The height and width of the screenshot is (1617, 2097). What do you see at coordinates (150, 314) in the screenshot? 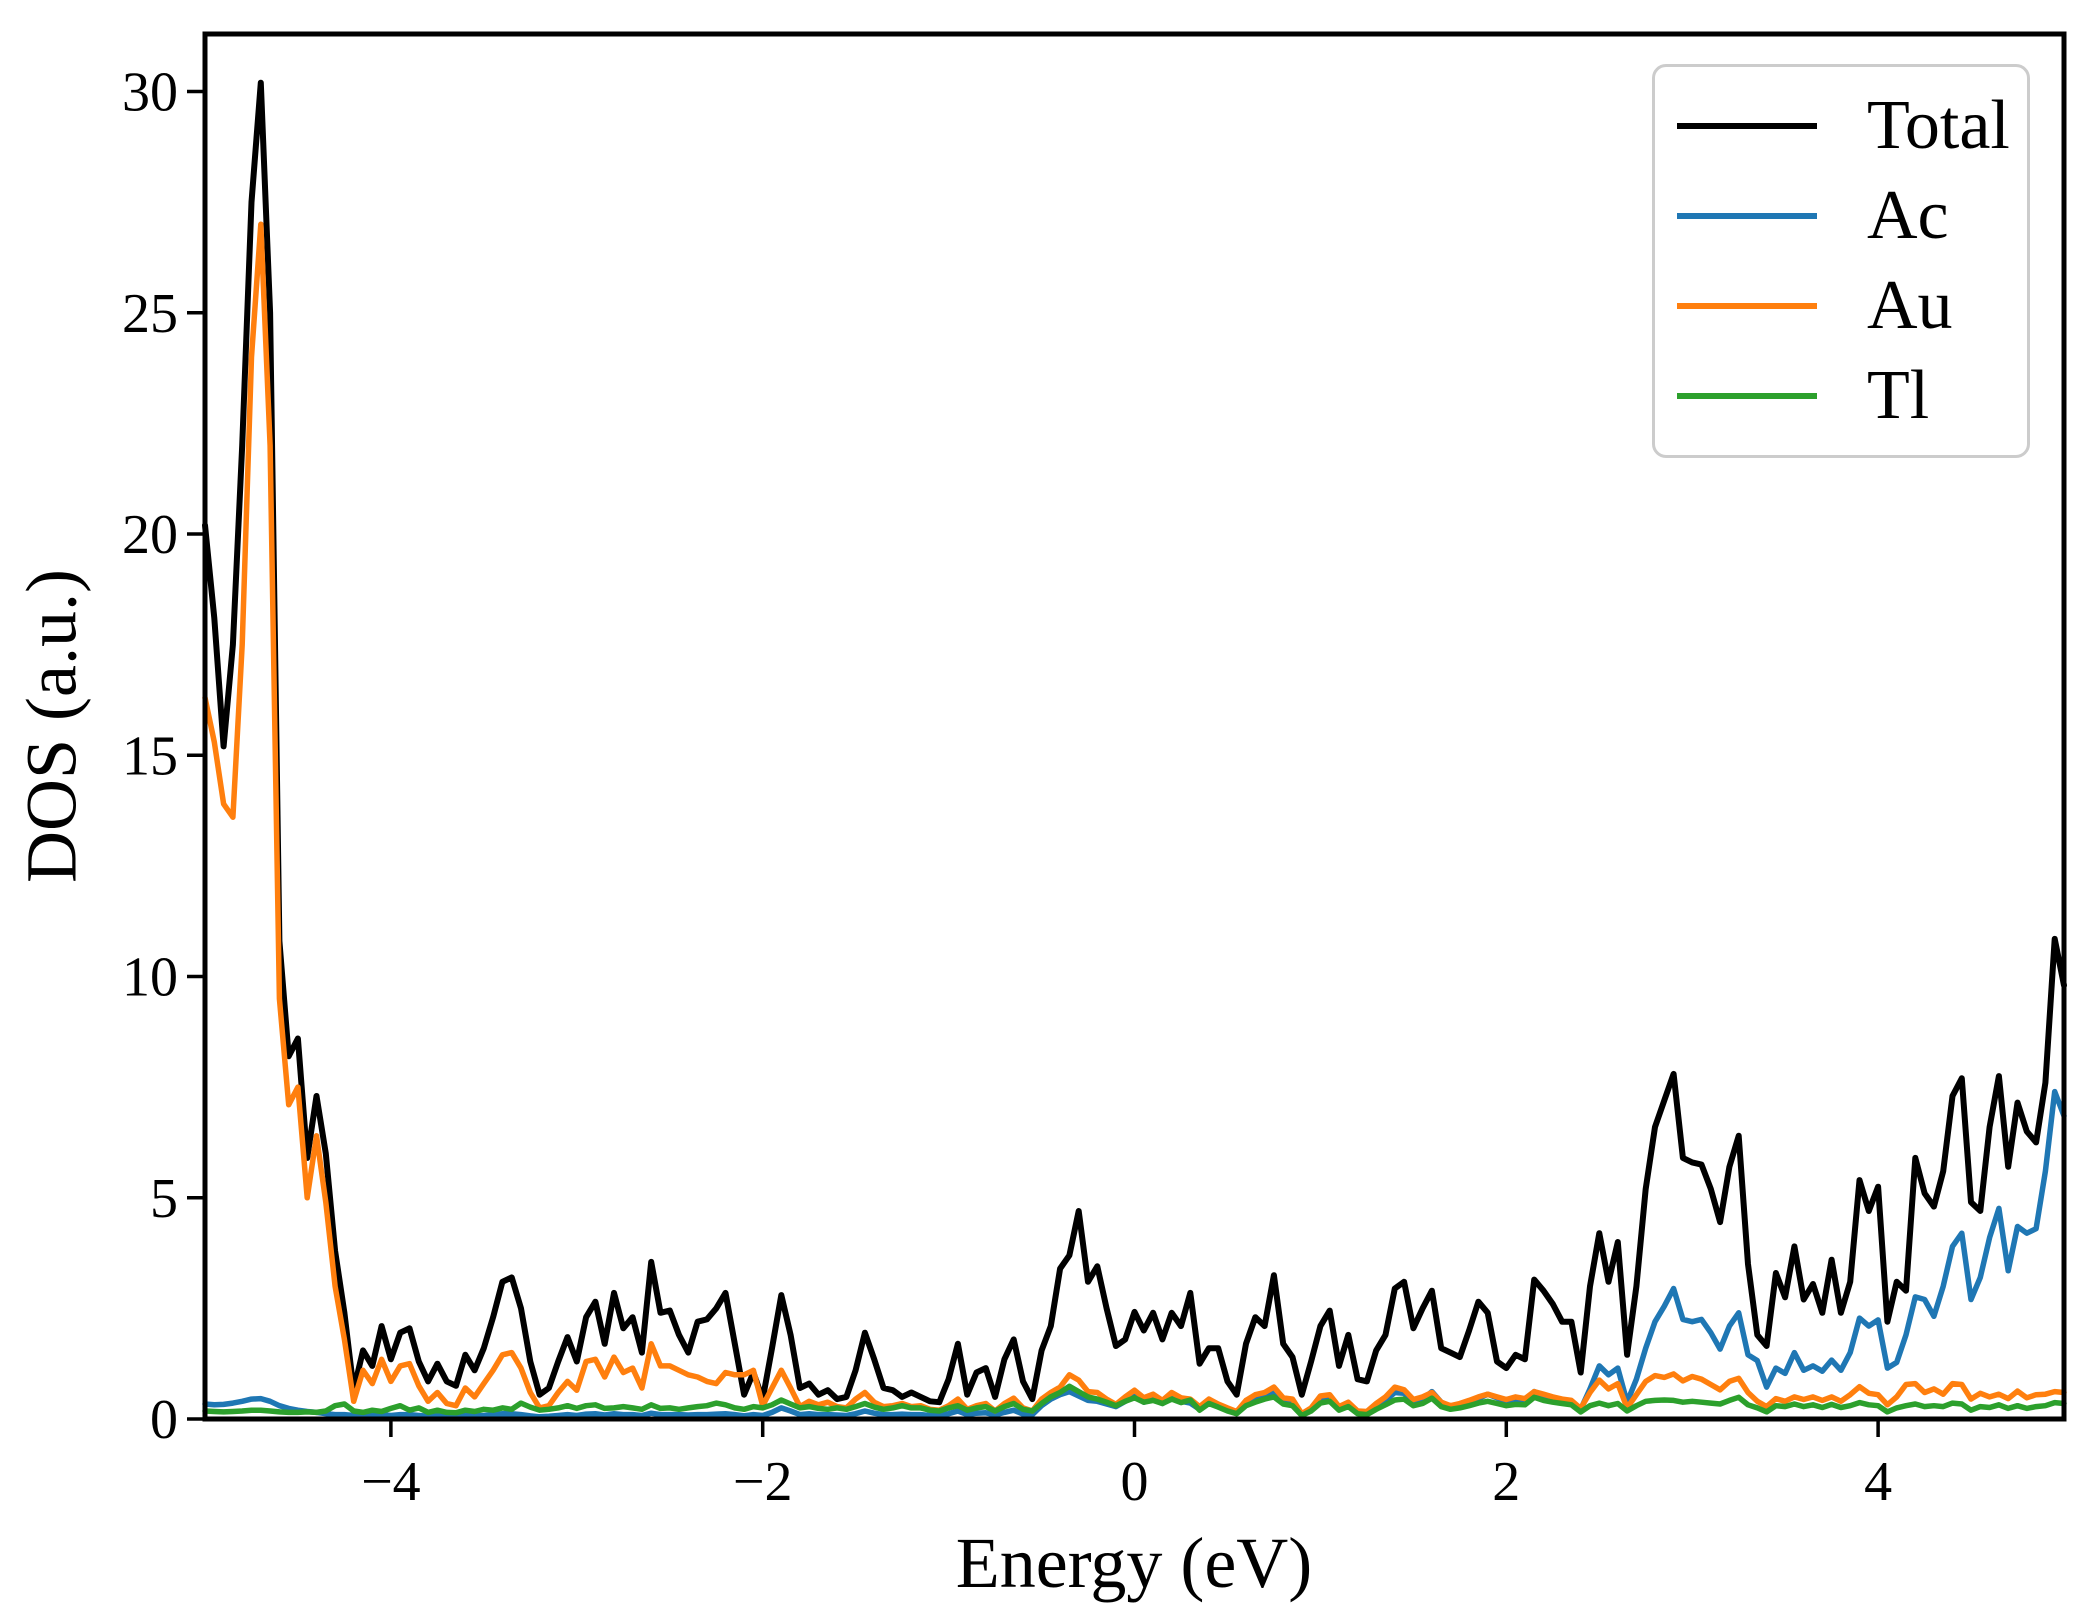
I see `y-tick-label: 25` at bounding box center [150, 314].